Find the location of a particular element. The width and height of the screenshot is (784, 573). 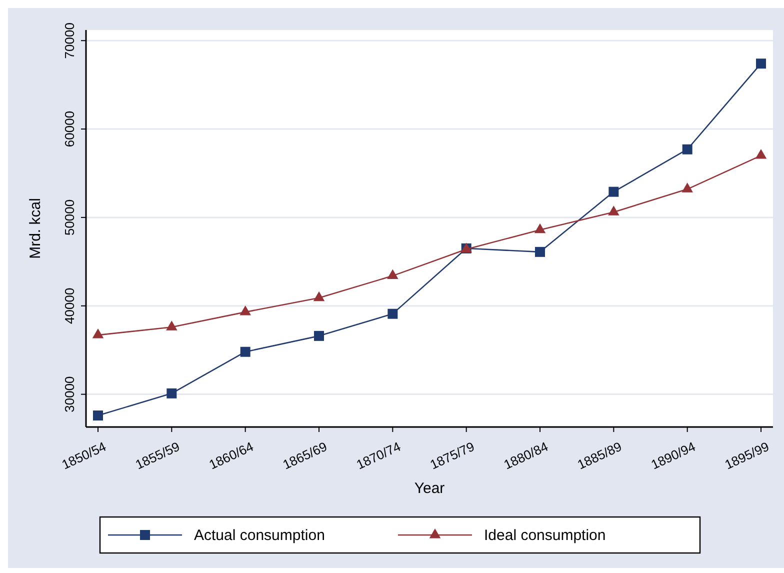

y-tick-label: 60000 is located at coordinates (69, 129).